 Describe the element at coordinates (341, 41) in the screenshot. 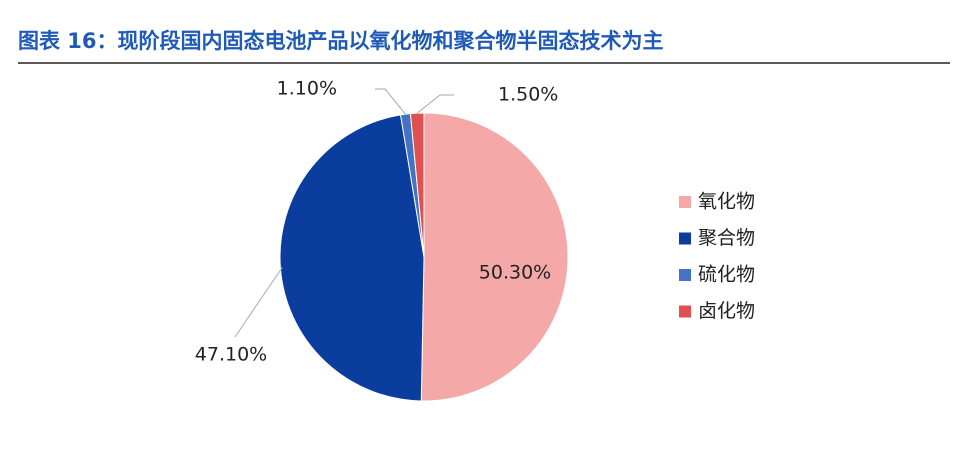

I see `chart-title: 图表 16：现阶段国内固态电池产品以氧化物和聚合物半固态技术为主` at that location.